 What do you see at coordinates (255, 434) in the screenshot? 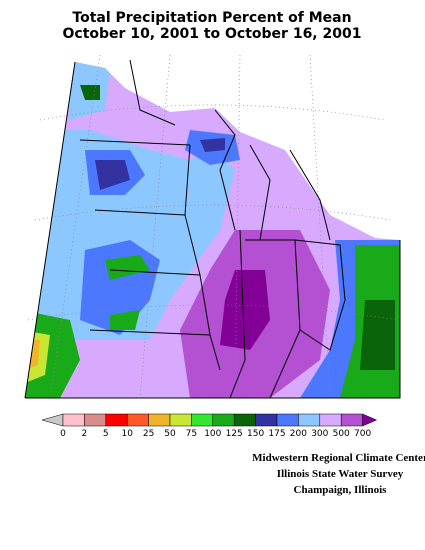
I see `legend-tick-label: 150` at bounding box center [255, 434].